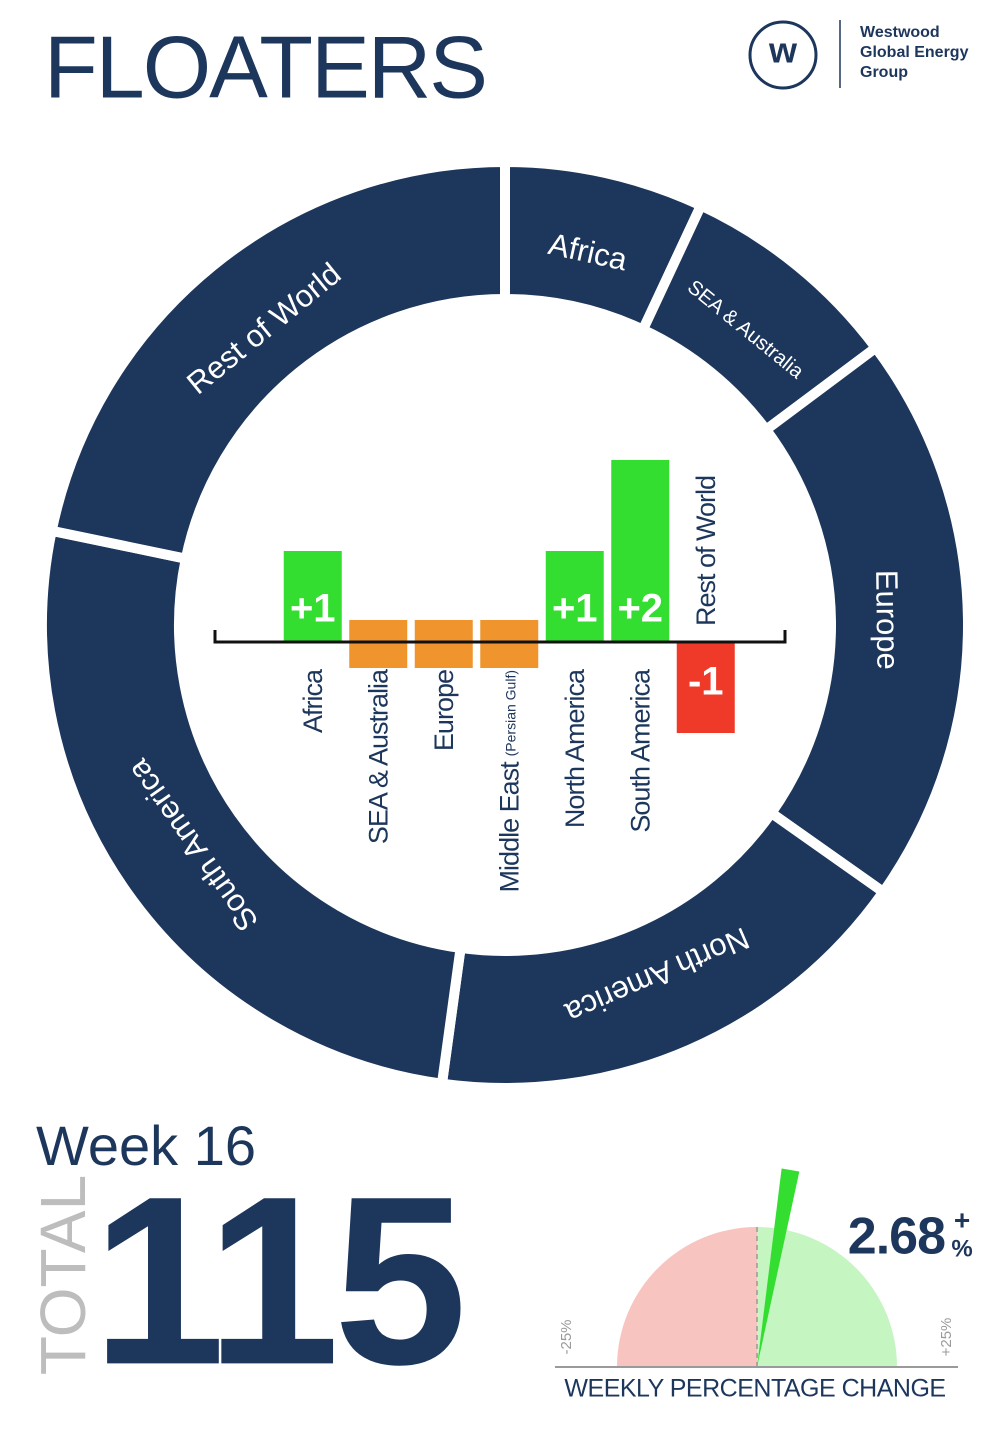 The image size is (1000, 1430). I want to click on category-name: Africa, so click(313, 700).